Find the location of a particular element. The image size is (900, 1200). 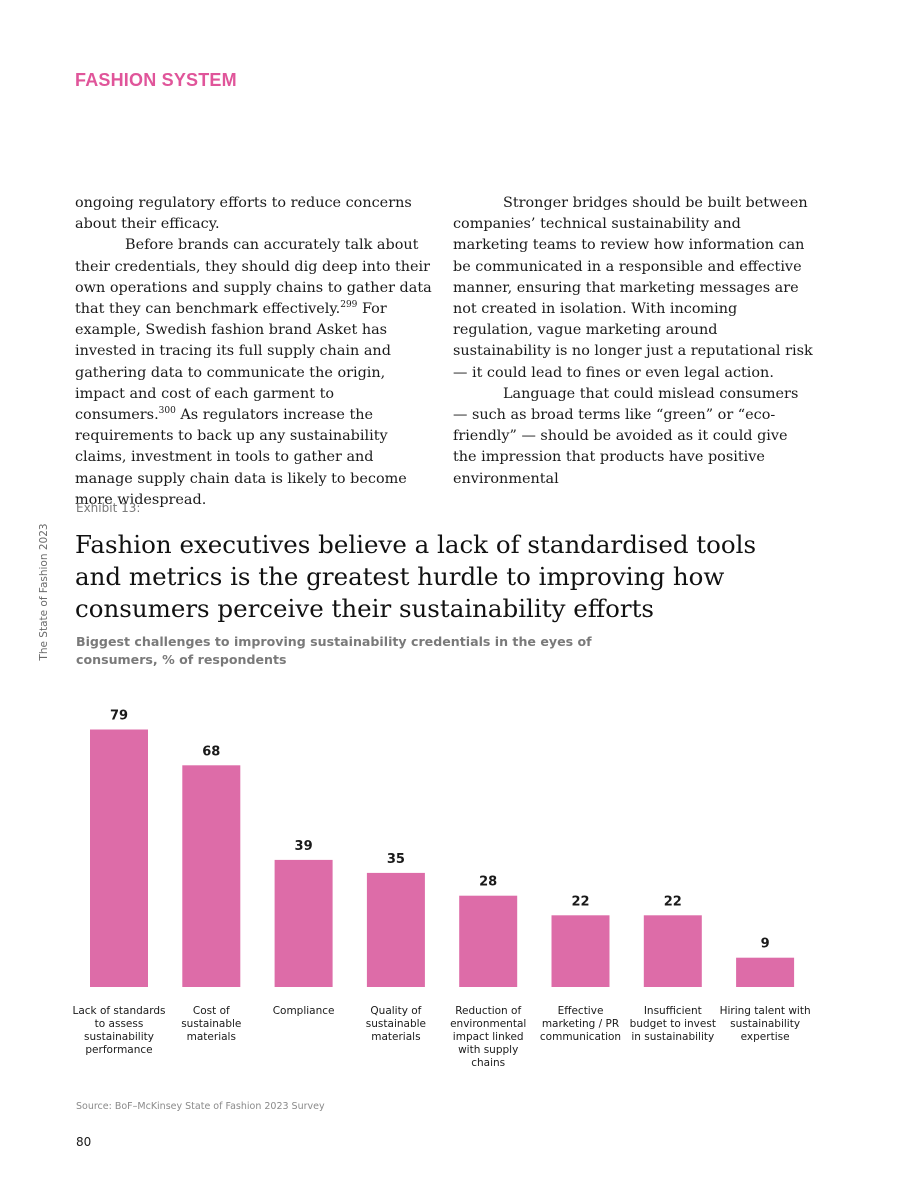

bar-value-label-2: 68 is located at coordinates (211, 751).